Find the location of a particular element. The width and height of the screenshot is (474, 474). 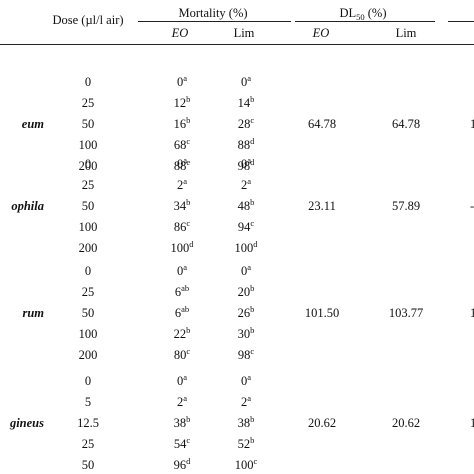

mortality-lim-cell: 20b is located at coordinates (246, 291).